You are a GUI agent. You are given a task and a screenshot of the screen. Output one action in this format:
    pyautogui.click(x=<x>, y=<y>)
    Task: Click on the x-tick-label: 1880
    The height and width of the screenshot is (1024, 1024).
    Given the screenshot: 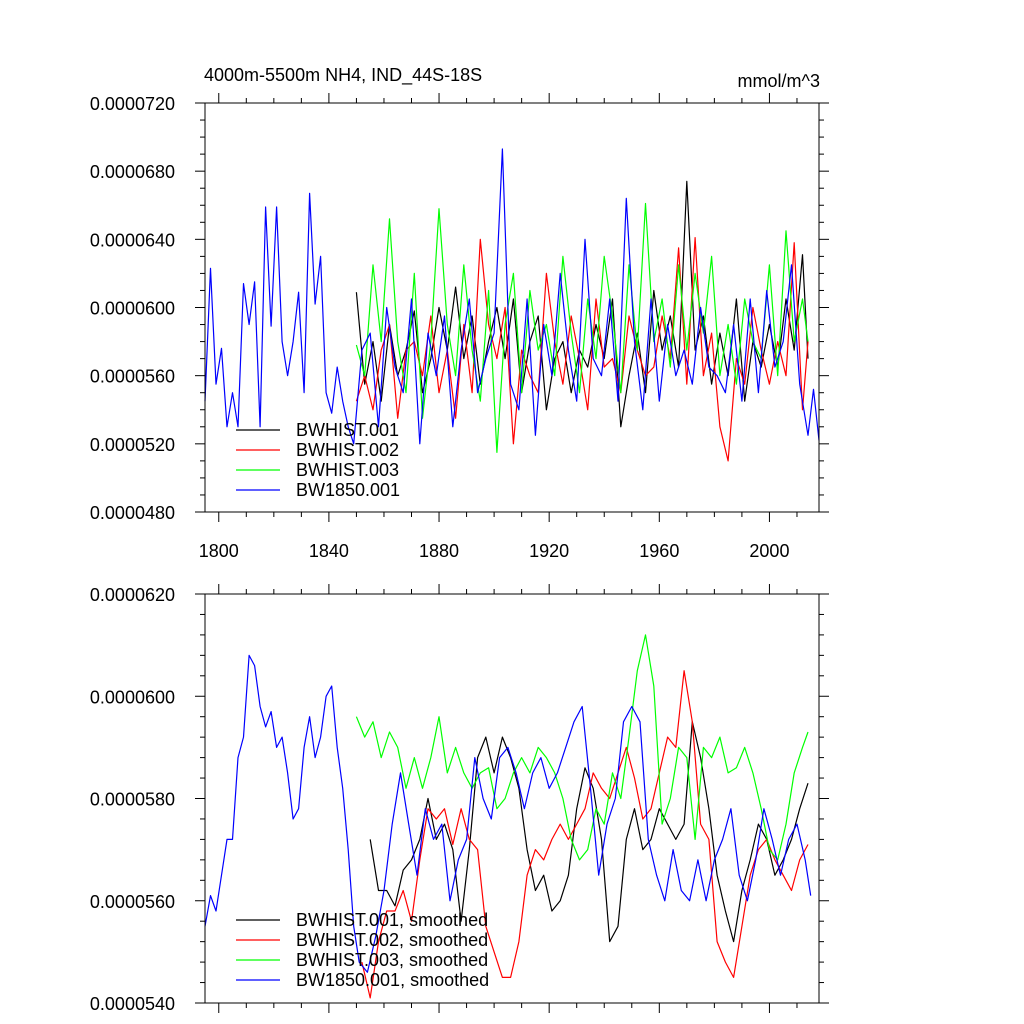 What is the action you would take?
    pyautogui.click(x=439, y=551)
    